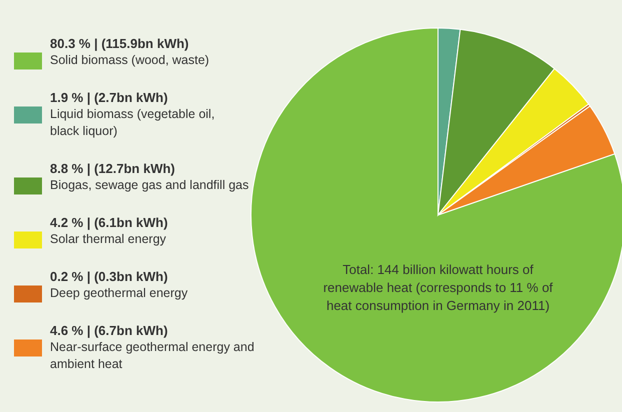 The height and width of the screenshot is (412, 622). I want to click on legend-label: Biogas, sewage gas and landfill gas, so click(149, 185).